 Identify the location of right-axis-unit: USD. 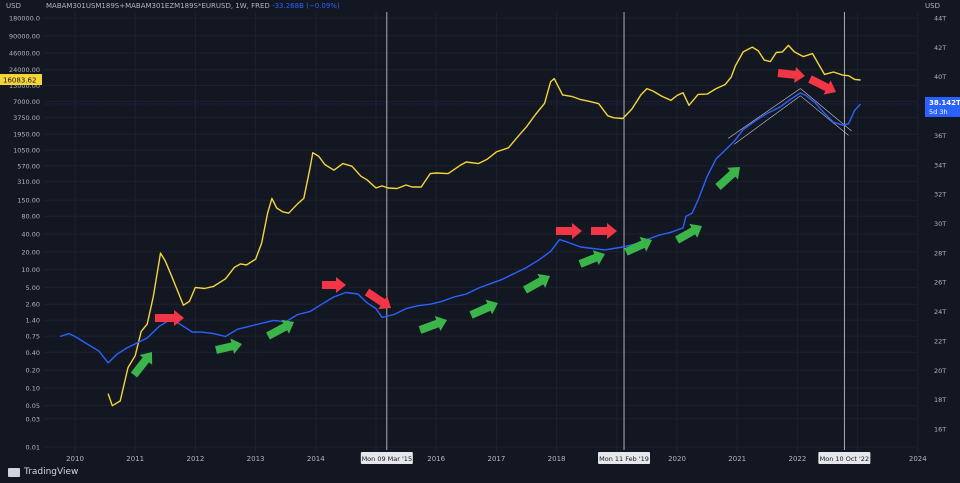
(932, 6).